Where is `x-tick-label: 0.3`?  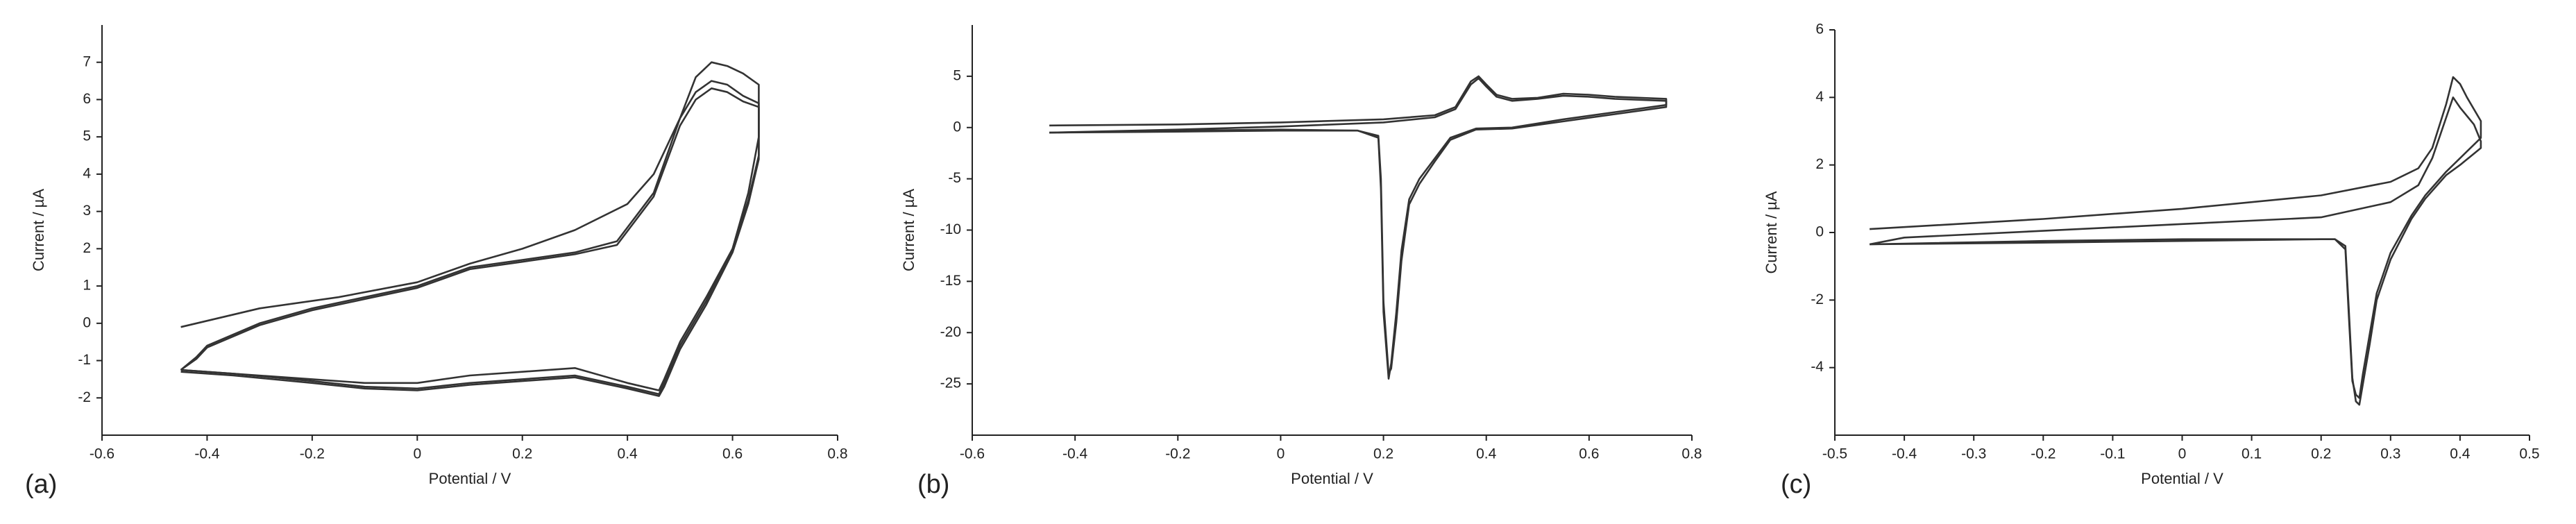
x-tick-label: 0.3 is located at coordinates (2390, 454).